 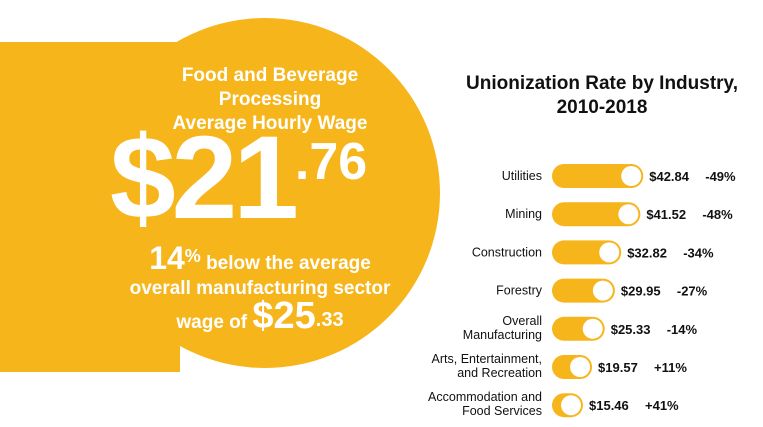 I want to click on percent-label: -14%, so click(x=682, y=329).